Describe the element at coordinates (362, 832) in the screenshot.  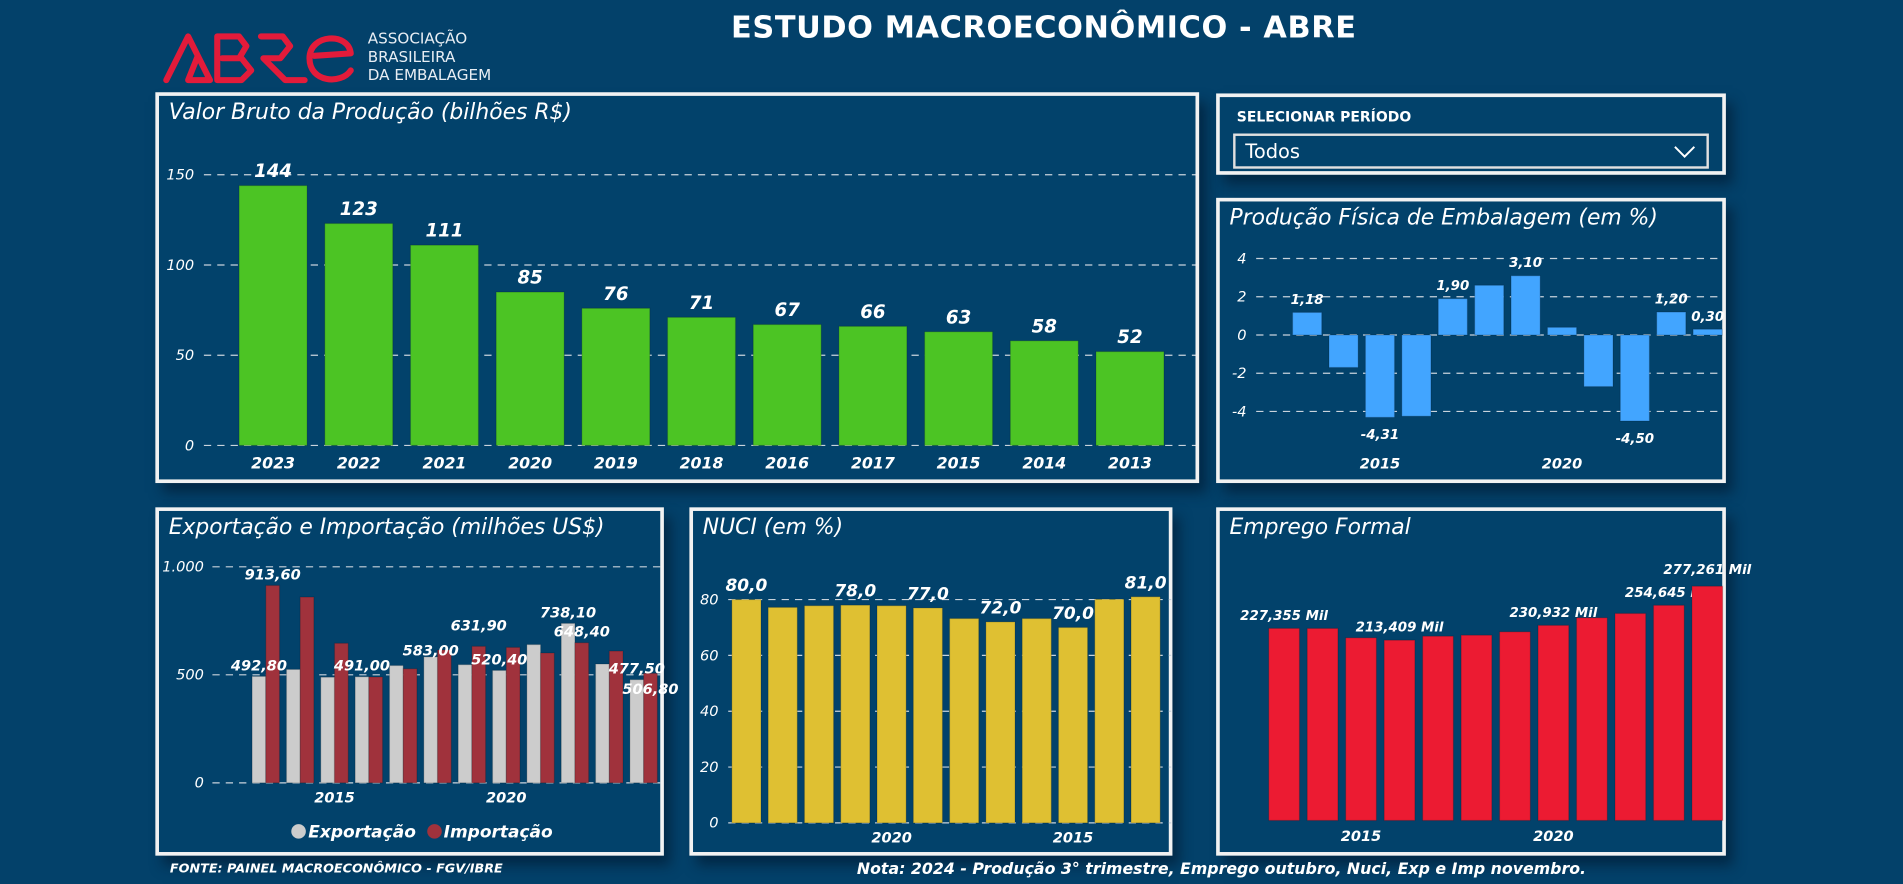
I see `legend-label: Exportação` at that location.